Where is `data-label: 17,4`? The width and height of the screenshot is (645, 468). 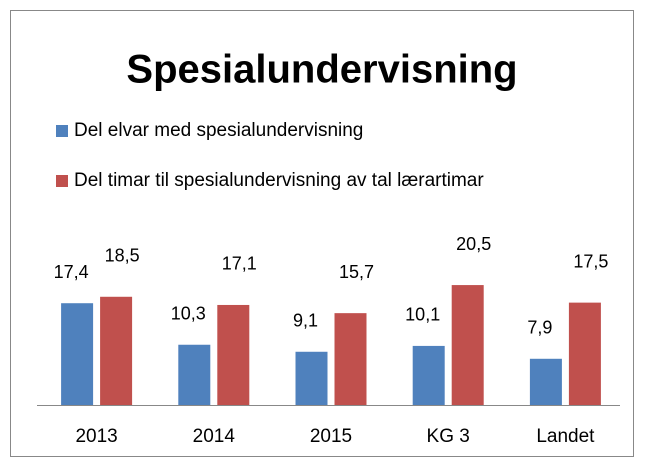 data-label: 17,4 is located at coordinates (71, 272).